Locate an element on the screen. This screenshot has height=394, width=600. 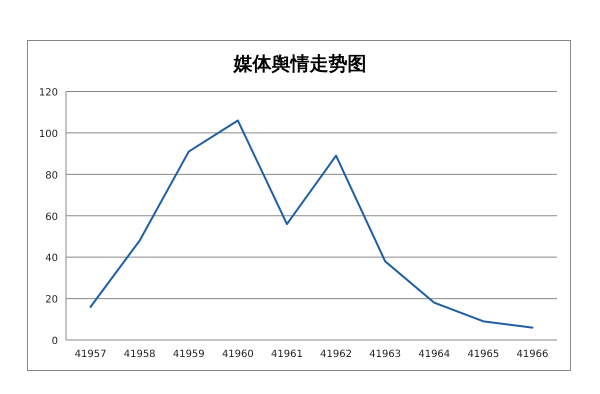
x-tick-label: 41957 is located at coordinates (90, 354).